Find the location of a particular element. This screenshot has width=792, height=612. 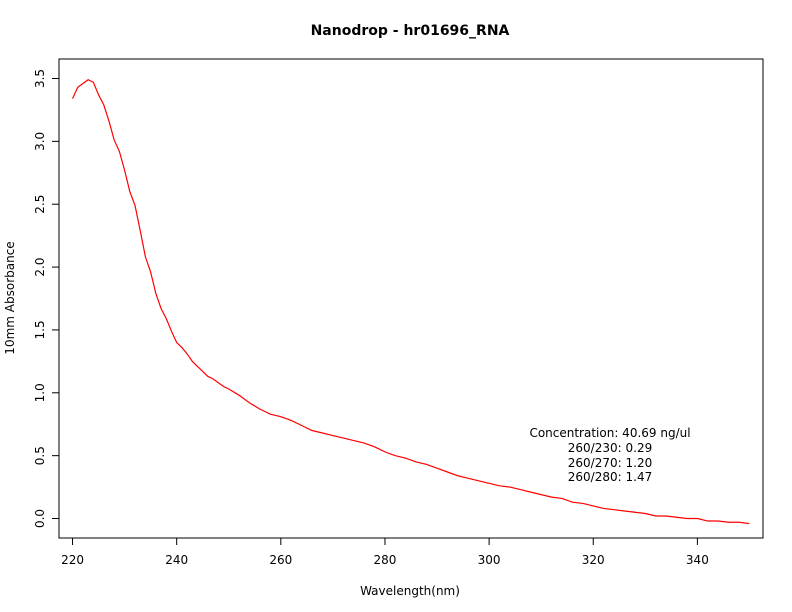

y-tick-label: 0.5 is located at coordinates (40, 455).